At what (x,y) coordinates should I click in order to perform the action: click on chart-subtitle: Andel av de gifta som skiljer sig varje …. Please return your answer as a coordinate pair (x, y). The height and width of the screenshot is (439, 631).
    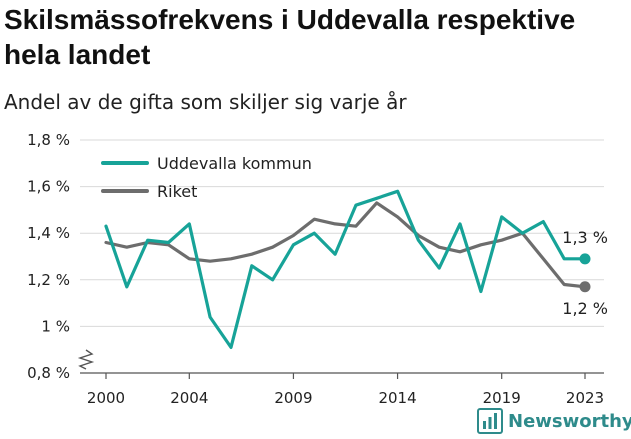
    Looking at the image, I should click on (205, 102).